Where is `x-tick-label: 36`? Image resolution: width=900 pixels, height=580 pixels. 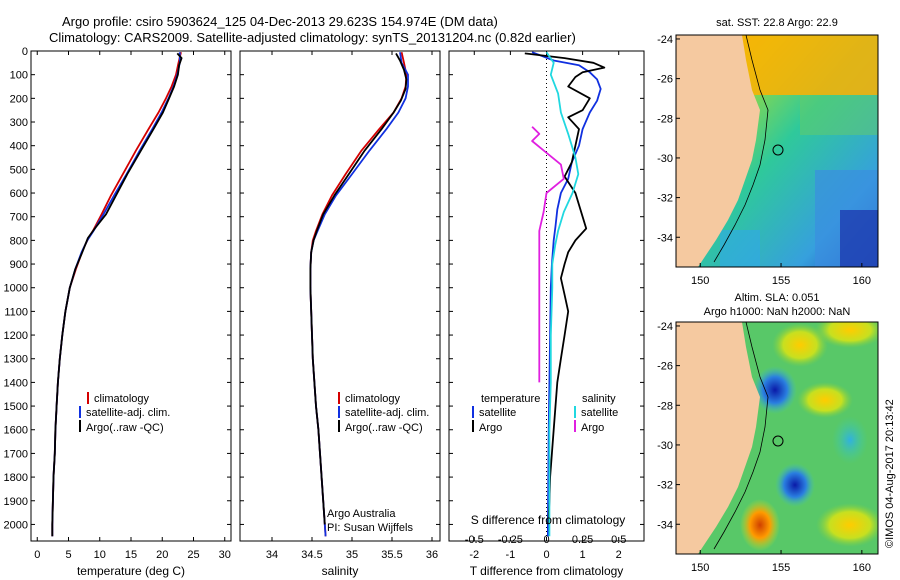
x-tick-label: 36 is located at coordinates (432, 555).